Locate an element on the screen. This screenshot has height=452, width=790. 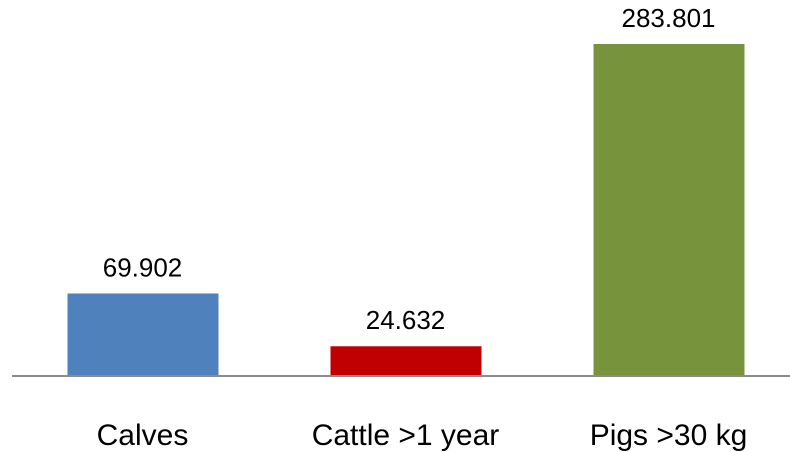
value-label: 69.902 is located at coordinates (143, 267).